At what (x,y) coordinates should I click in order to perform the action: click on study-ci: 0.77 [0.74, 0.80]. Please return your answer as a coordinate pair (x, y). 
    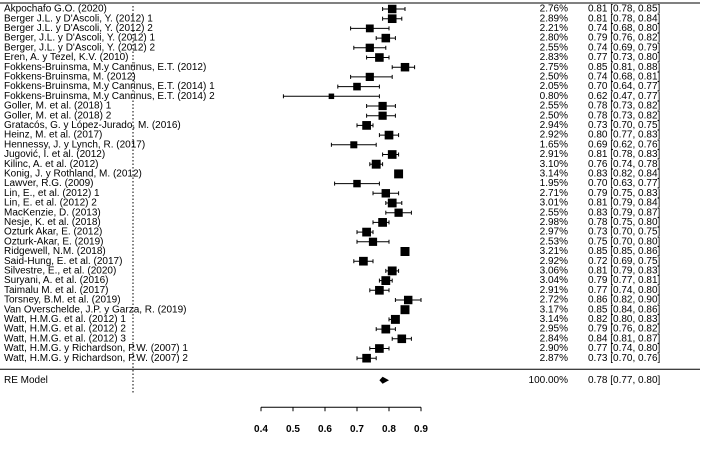
    Looking at the image, I should click on (624, 290).